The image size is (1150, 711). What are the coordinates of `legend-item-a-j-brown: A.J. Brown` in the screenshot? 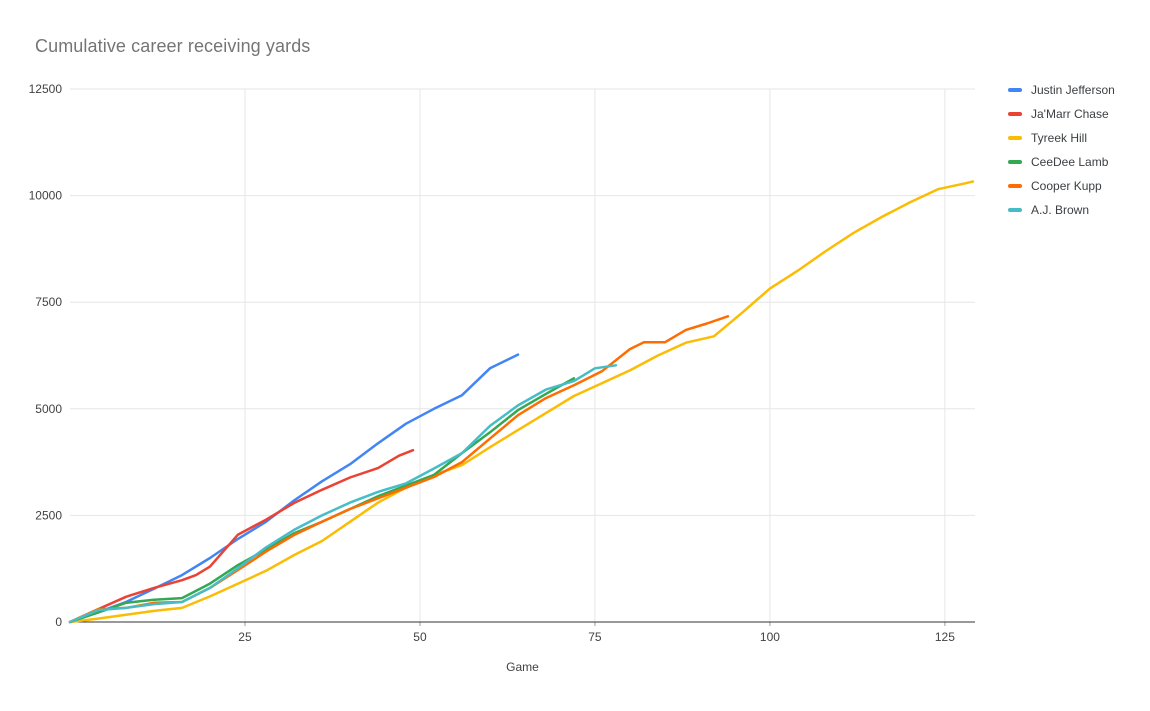 It's located at (1061, 210).